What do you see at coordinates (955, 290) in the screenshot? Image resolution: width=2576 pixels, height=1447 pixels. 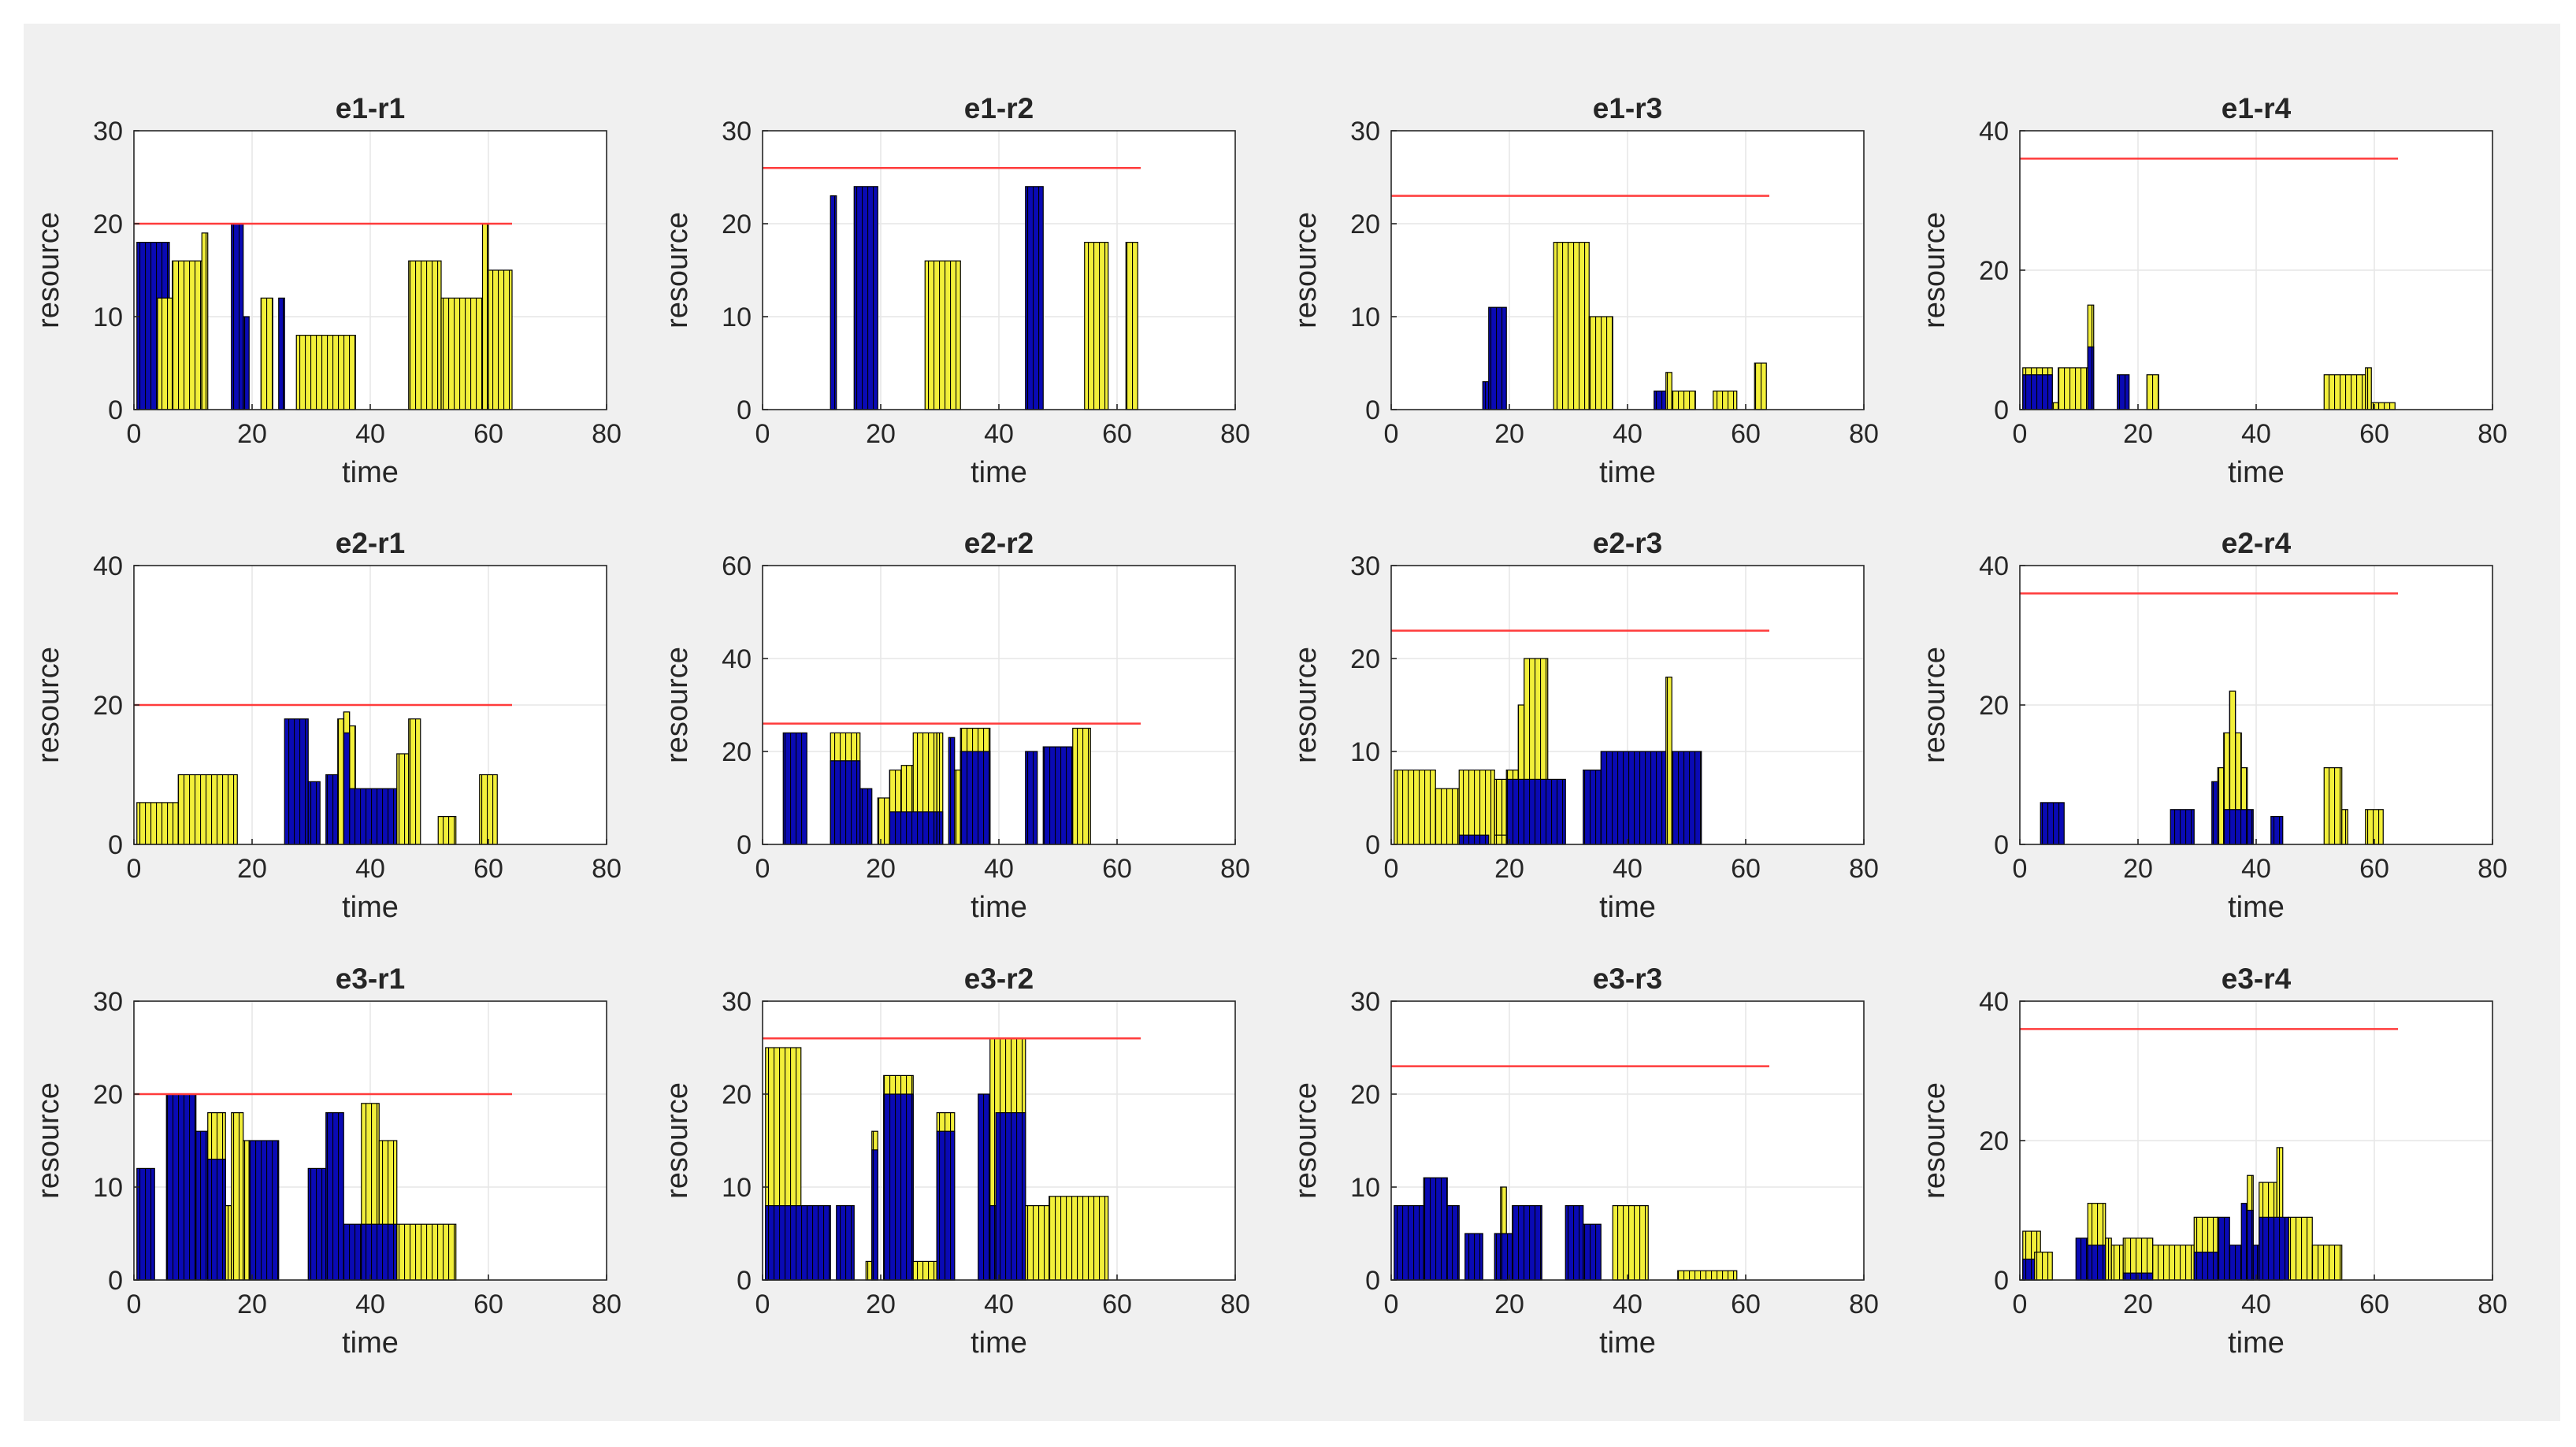 I see `subplot-e1-r2: 0 20 40 60 80 0 10 20 30 e1-r2 time resource` at bounding box center [955, 290].